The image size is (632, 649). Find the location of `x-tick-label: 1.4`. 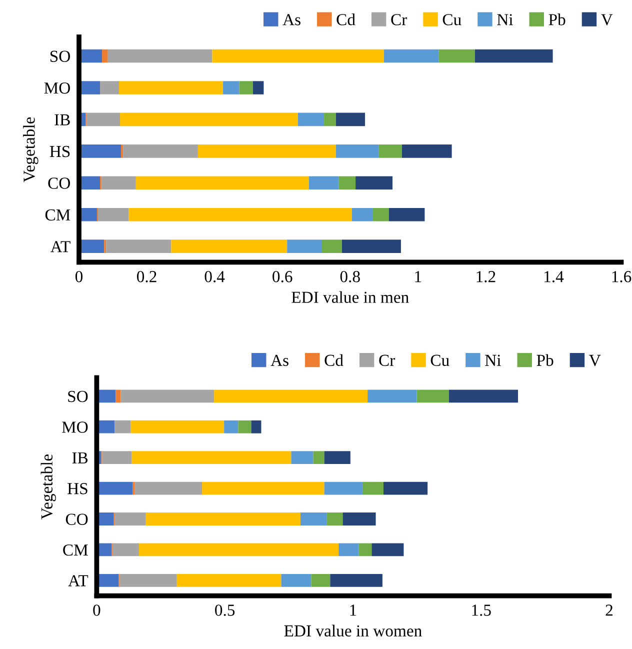

x-tick-label: 1.4 is located at coordinates (554, 276).